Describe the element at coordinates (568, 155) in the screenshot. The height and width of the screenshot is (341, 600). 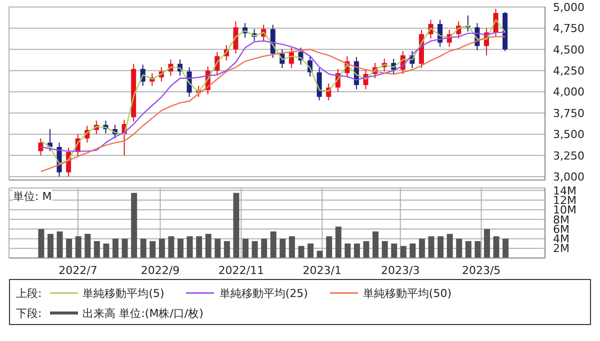
I see `y-tick-label: 3,250` at that location.